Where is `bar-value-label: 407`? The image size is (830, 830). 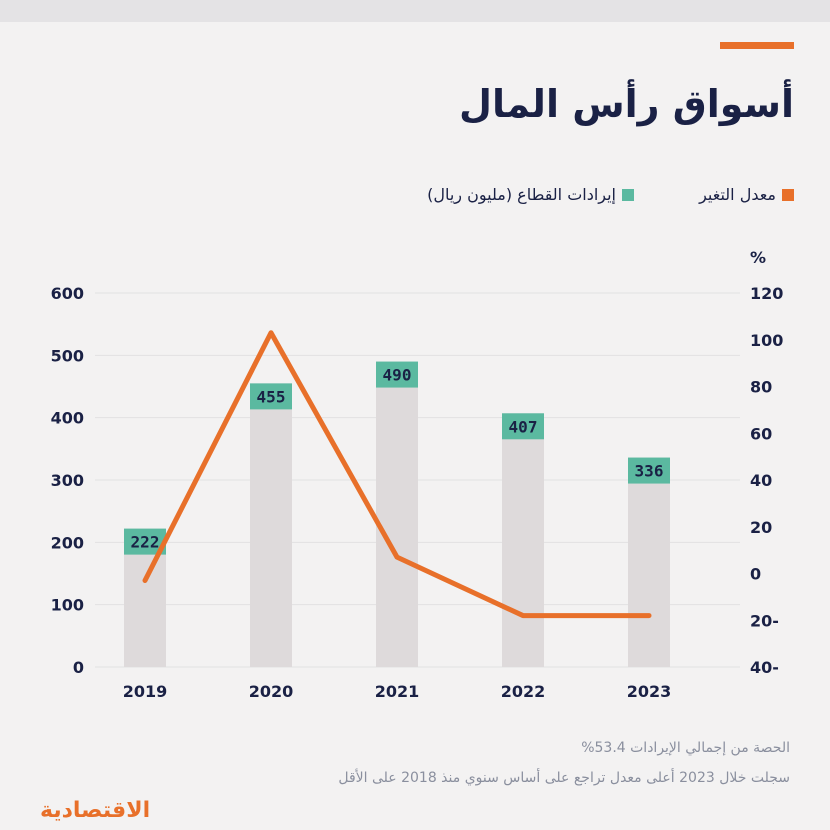 bar-value-label: 407 is located at coordinates (523, 426).